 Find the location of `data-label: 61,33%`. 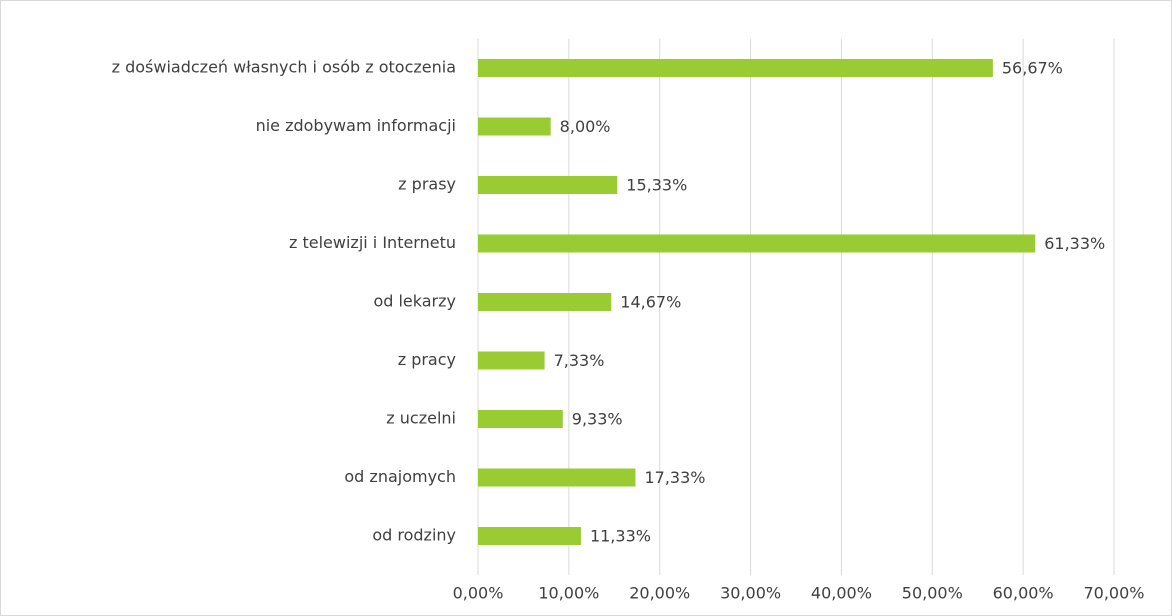

data-label: 61,33% is located at coordinates (1074, 243).